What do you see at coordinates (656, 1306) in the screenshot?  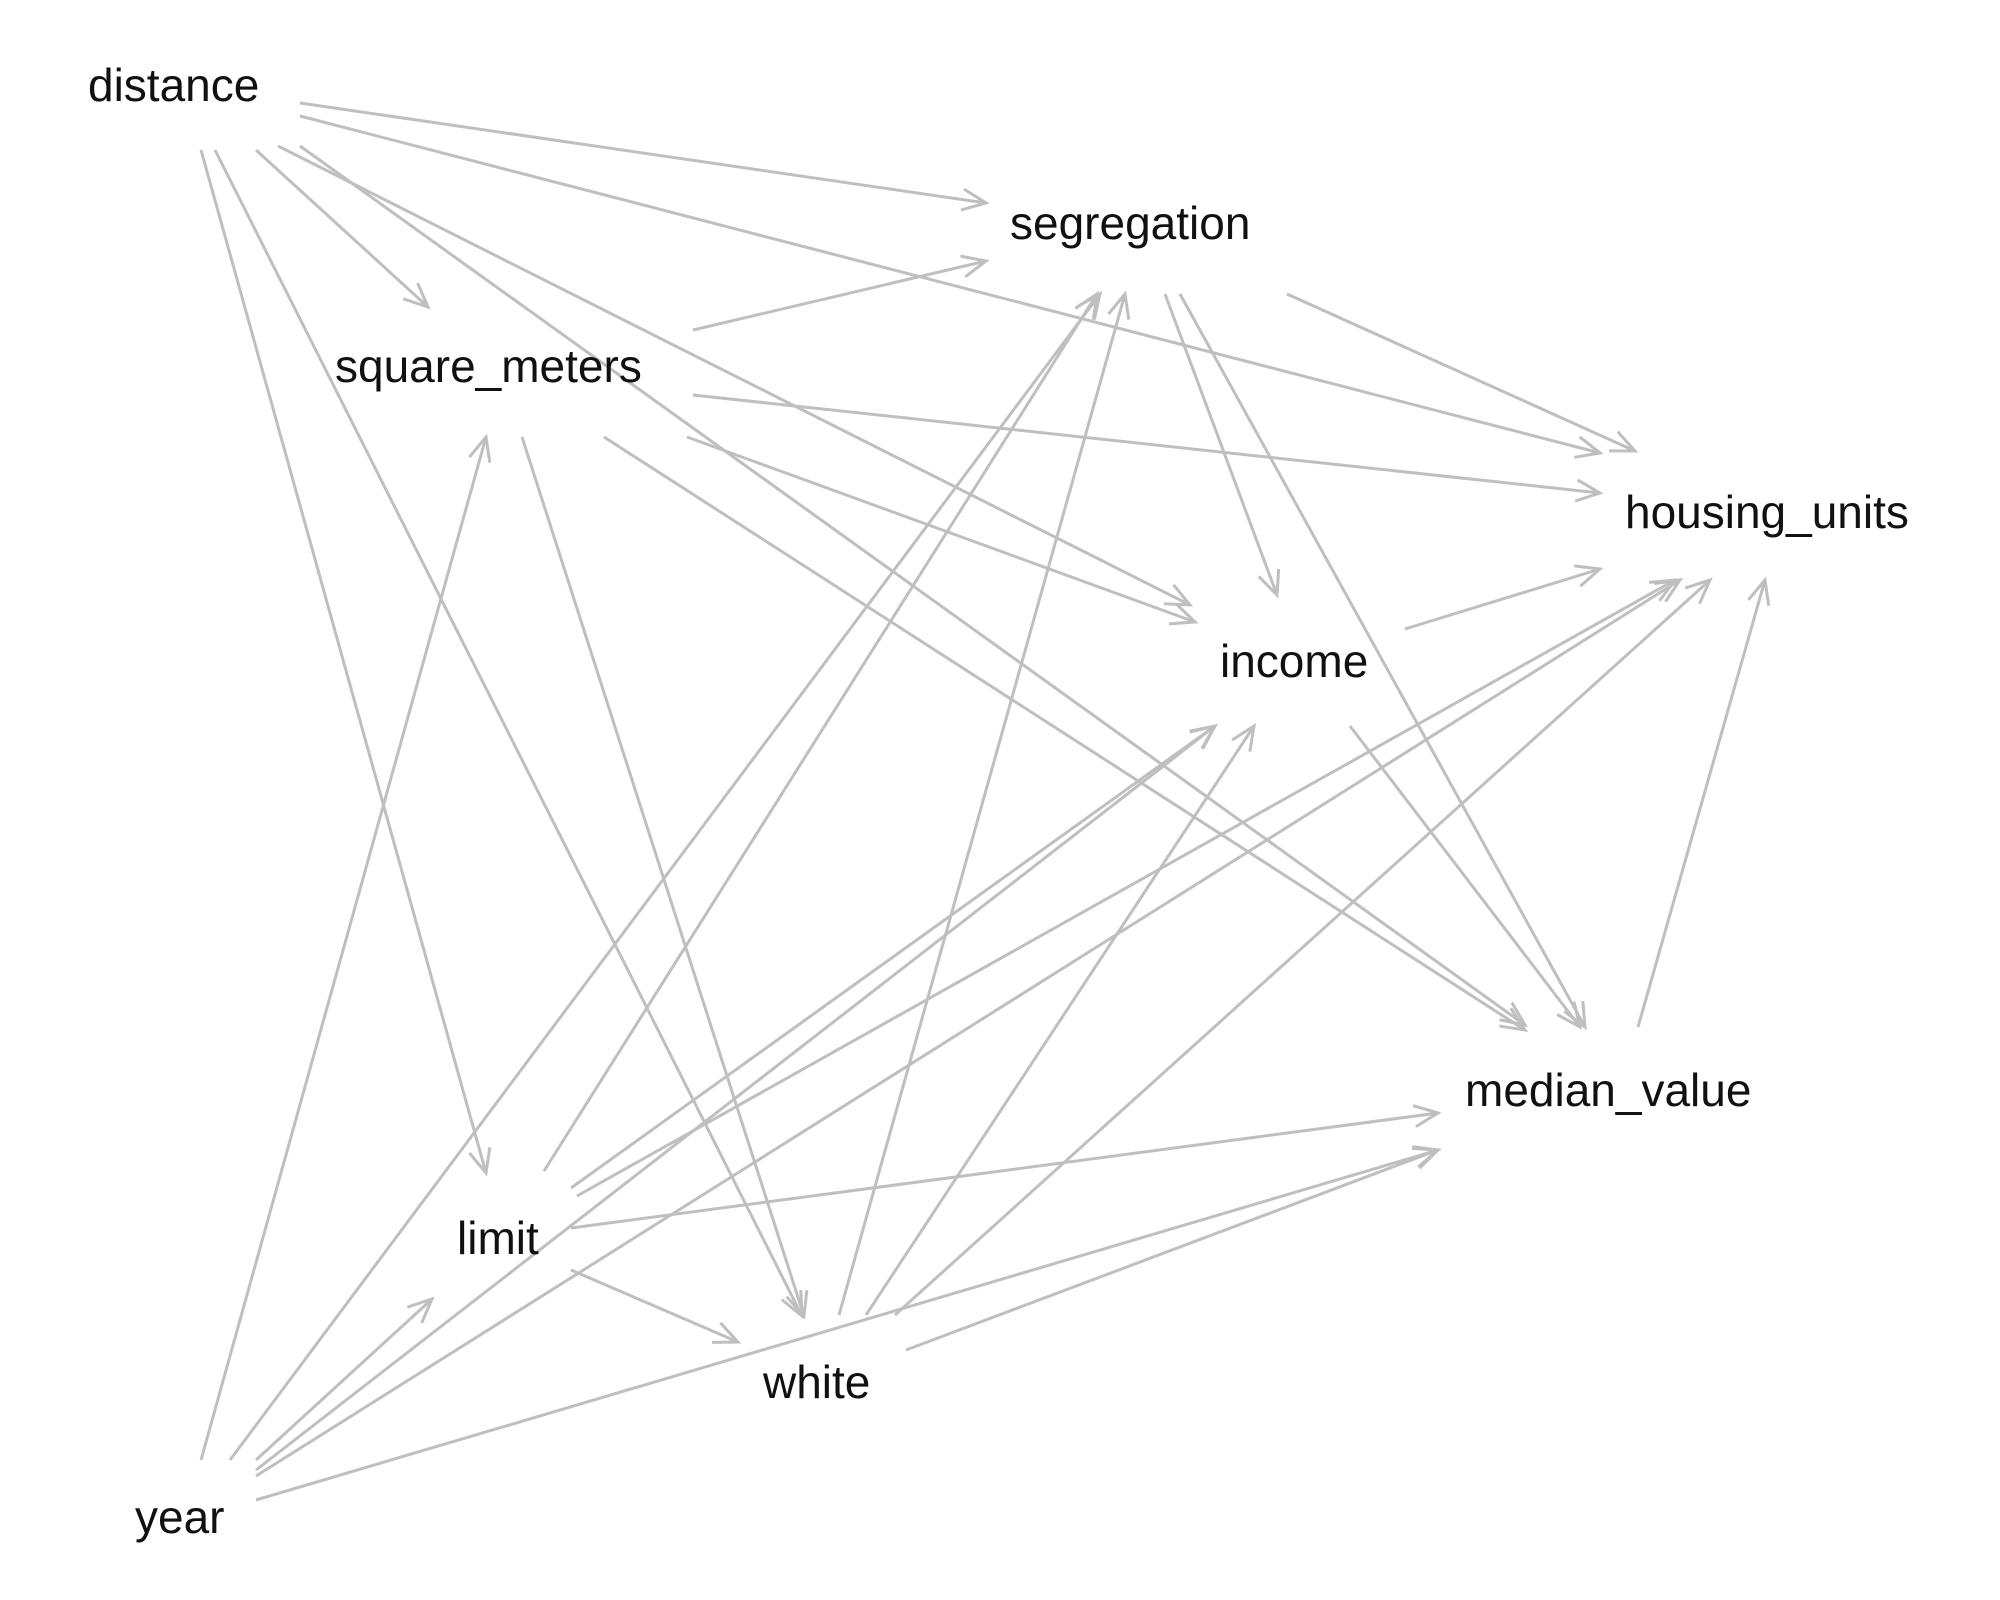 I see `edge-limit-to-white` at bounding box center [656, 1306].